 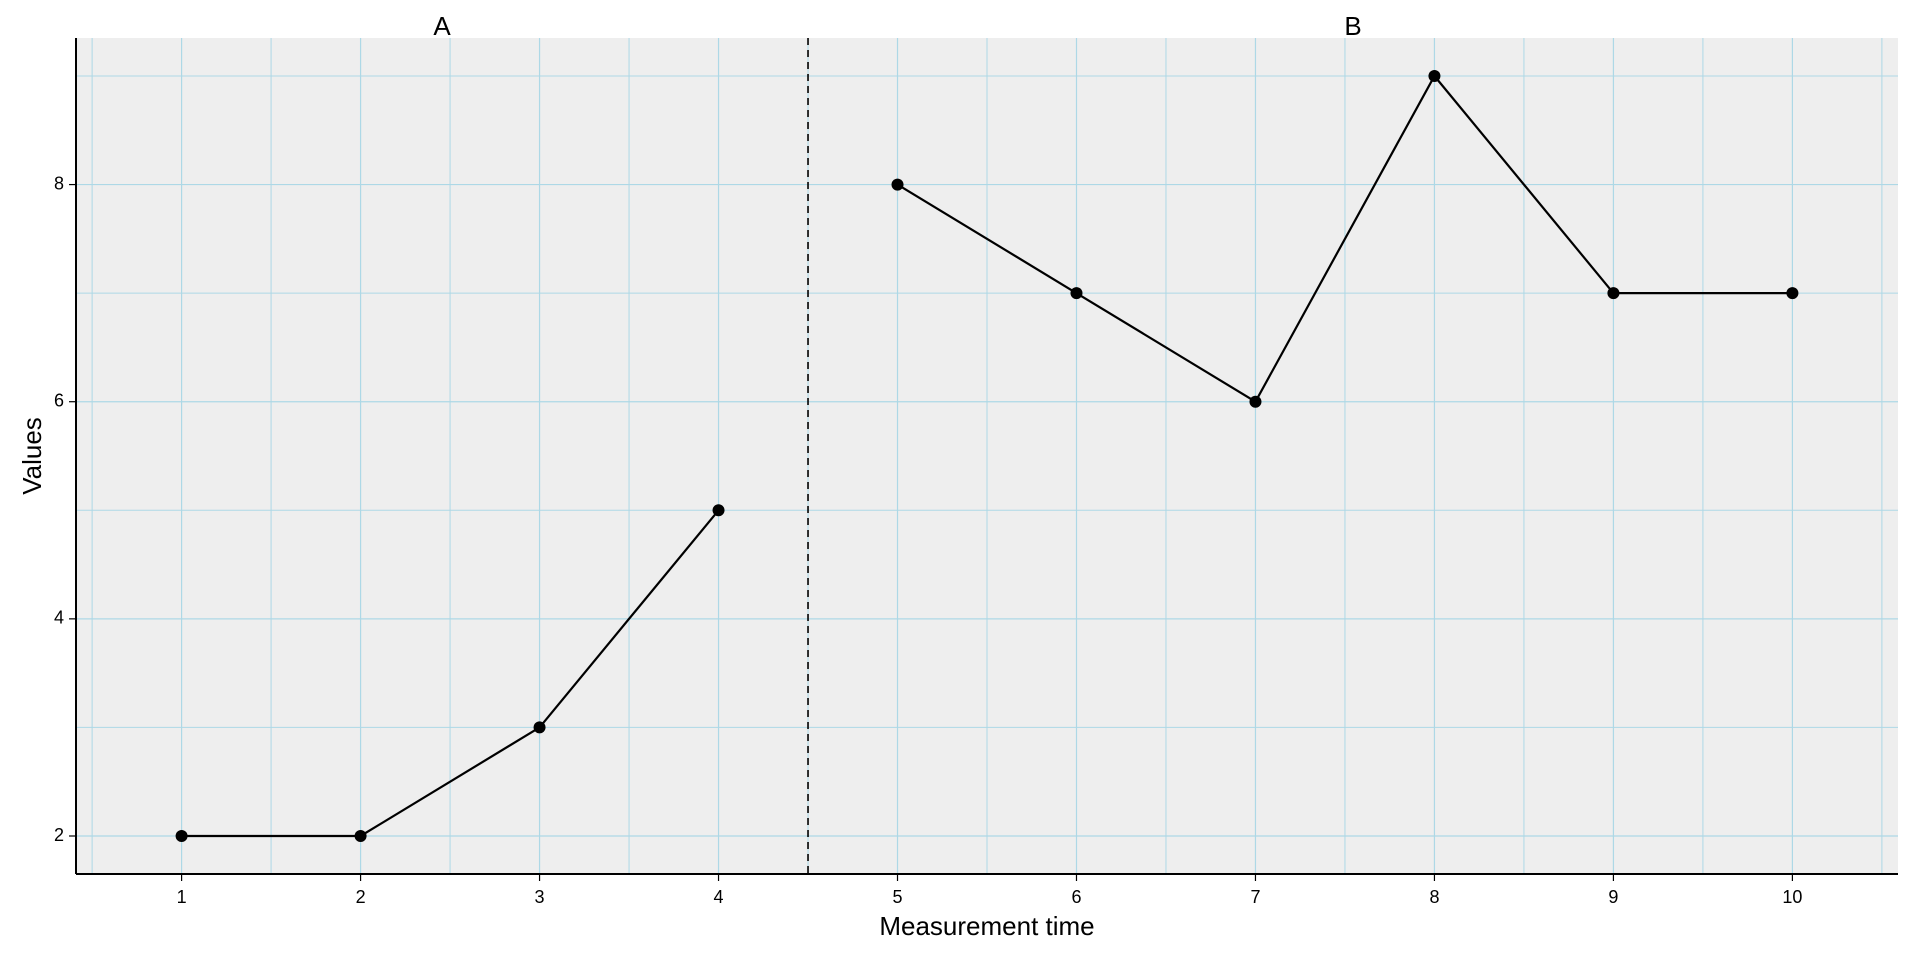 What do you see at coordinates (59, 835) in the screenshot?
I see `y-tick-label: 2` at bounding box center [59, 835].